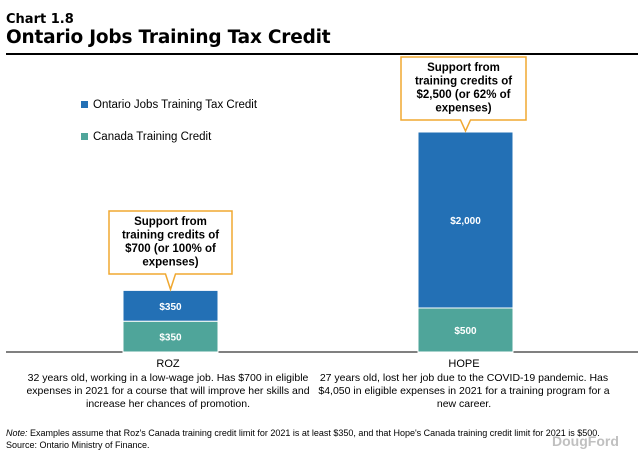 The height and width of the screenshot is (472, 644). What do you see at coordinates (152, 137) in the screenshot?
I see `legend-label-canada: Canada Training Credit` at bounding box center [152, 137].